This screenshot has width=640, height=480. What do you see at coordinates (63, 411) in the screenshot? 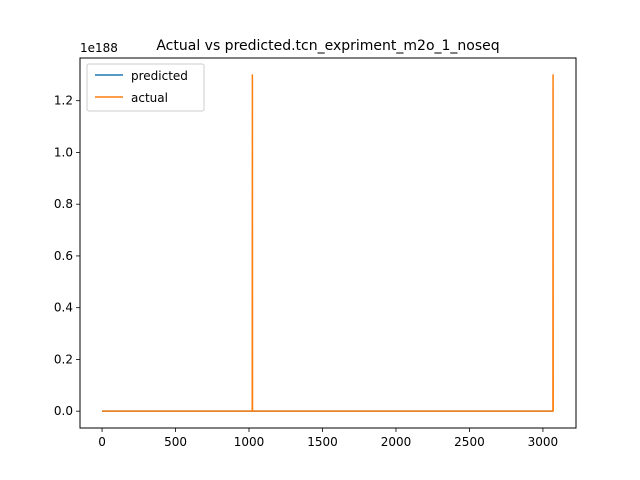
I see `y-tick-label: 0.0` at bounding box center [63, 411].